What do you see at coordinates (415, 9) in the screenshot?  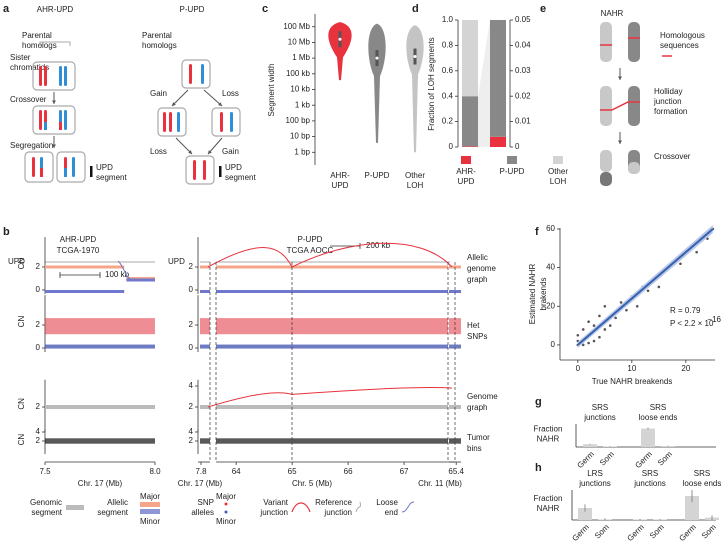 I see `panel-label: d` at bounding box center [415, 9].